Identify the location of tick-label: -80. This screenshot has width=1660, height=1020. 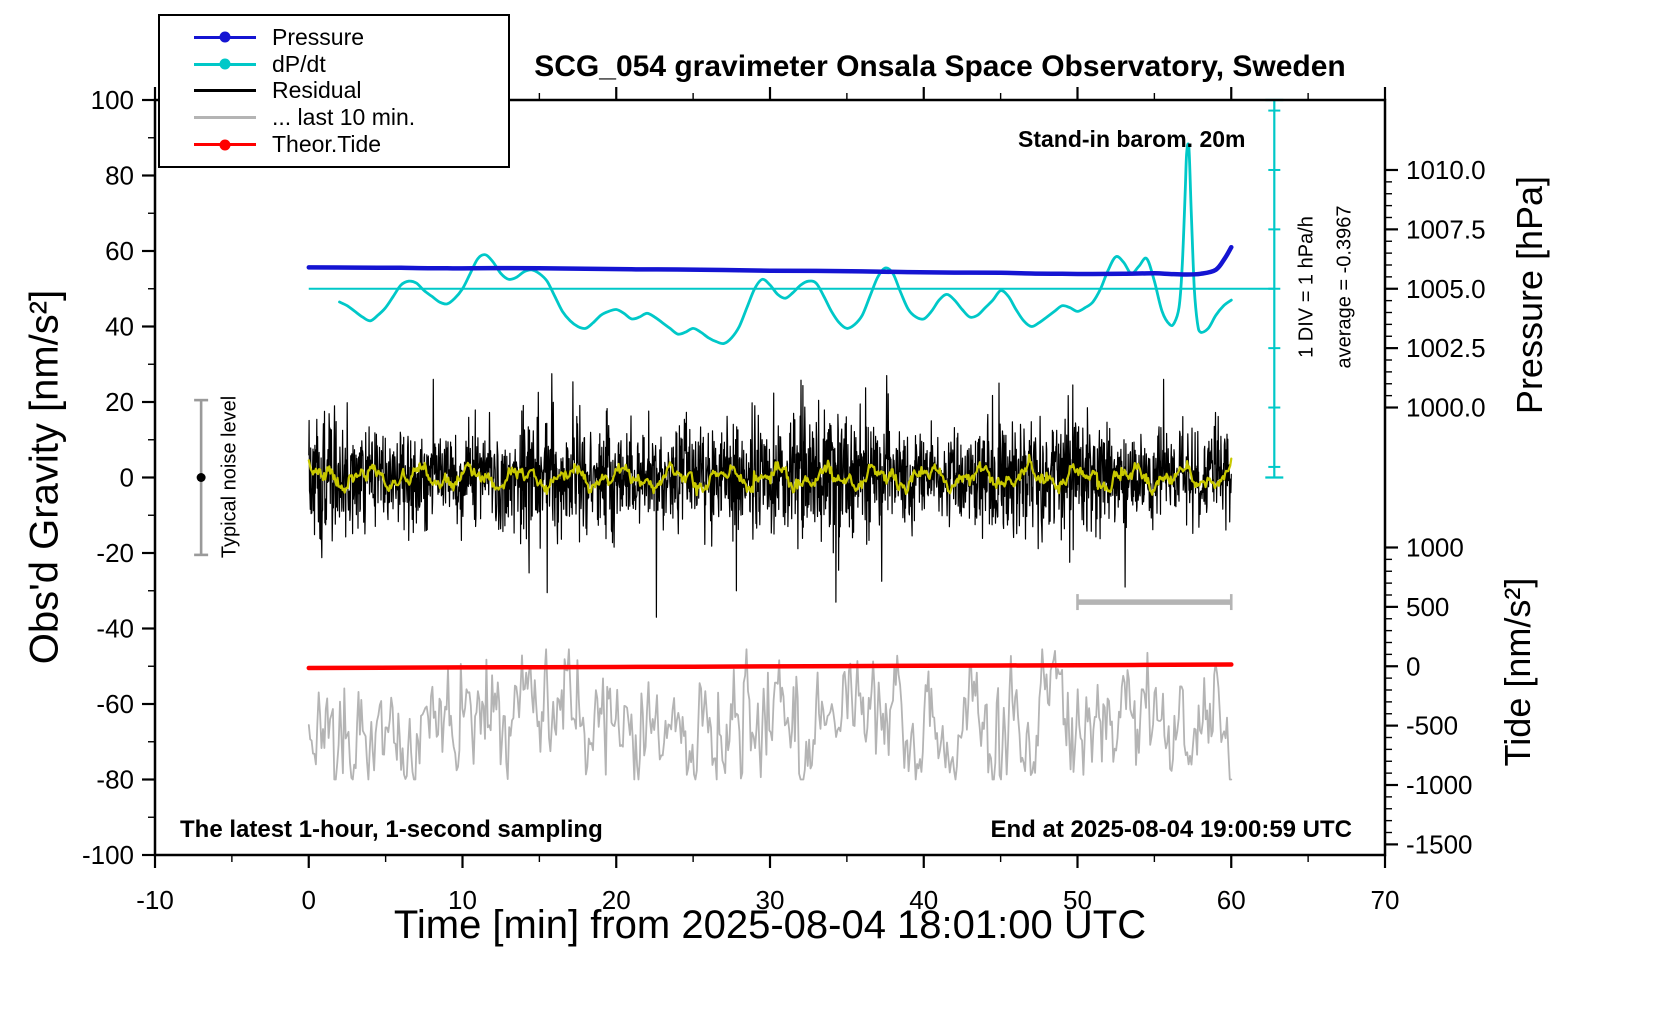
(115, 780).